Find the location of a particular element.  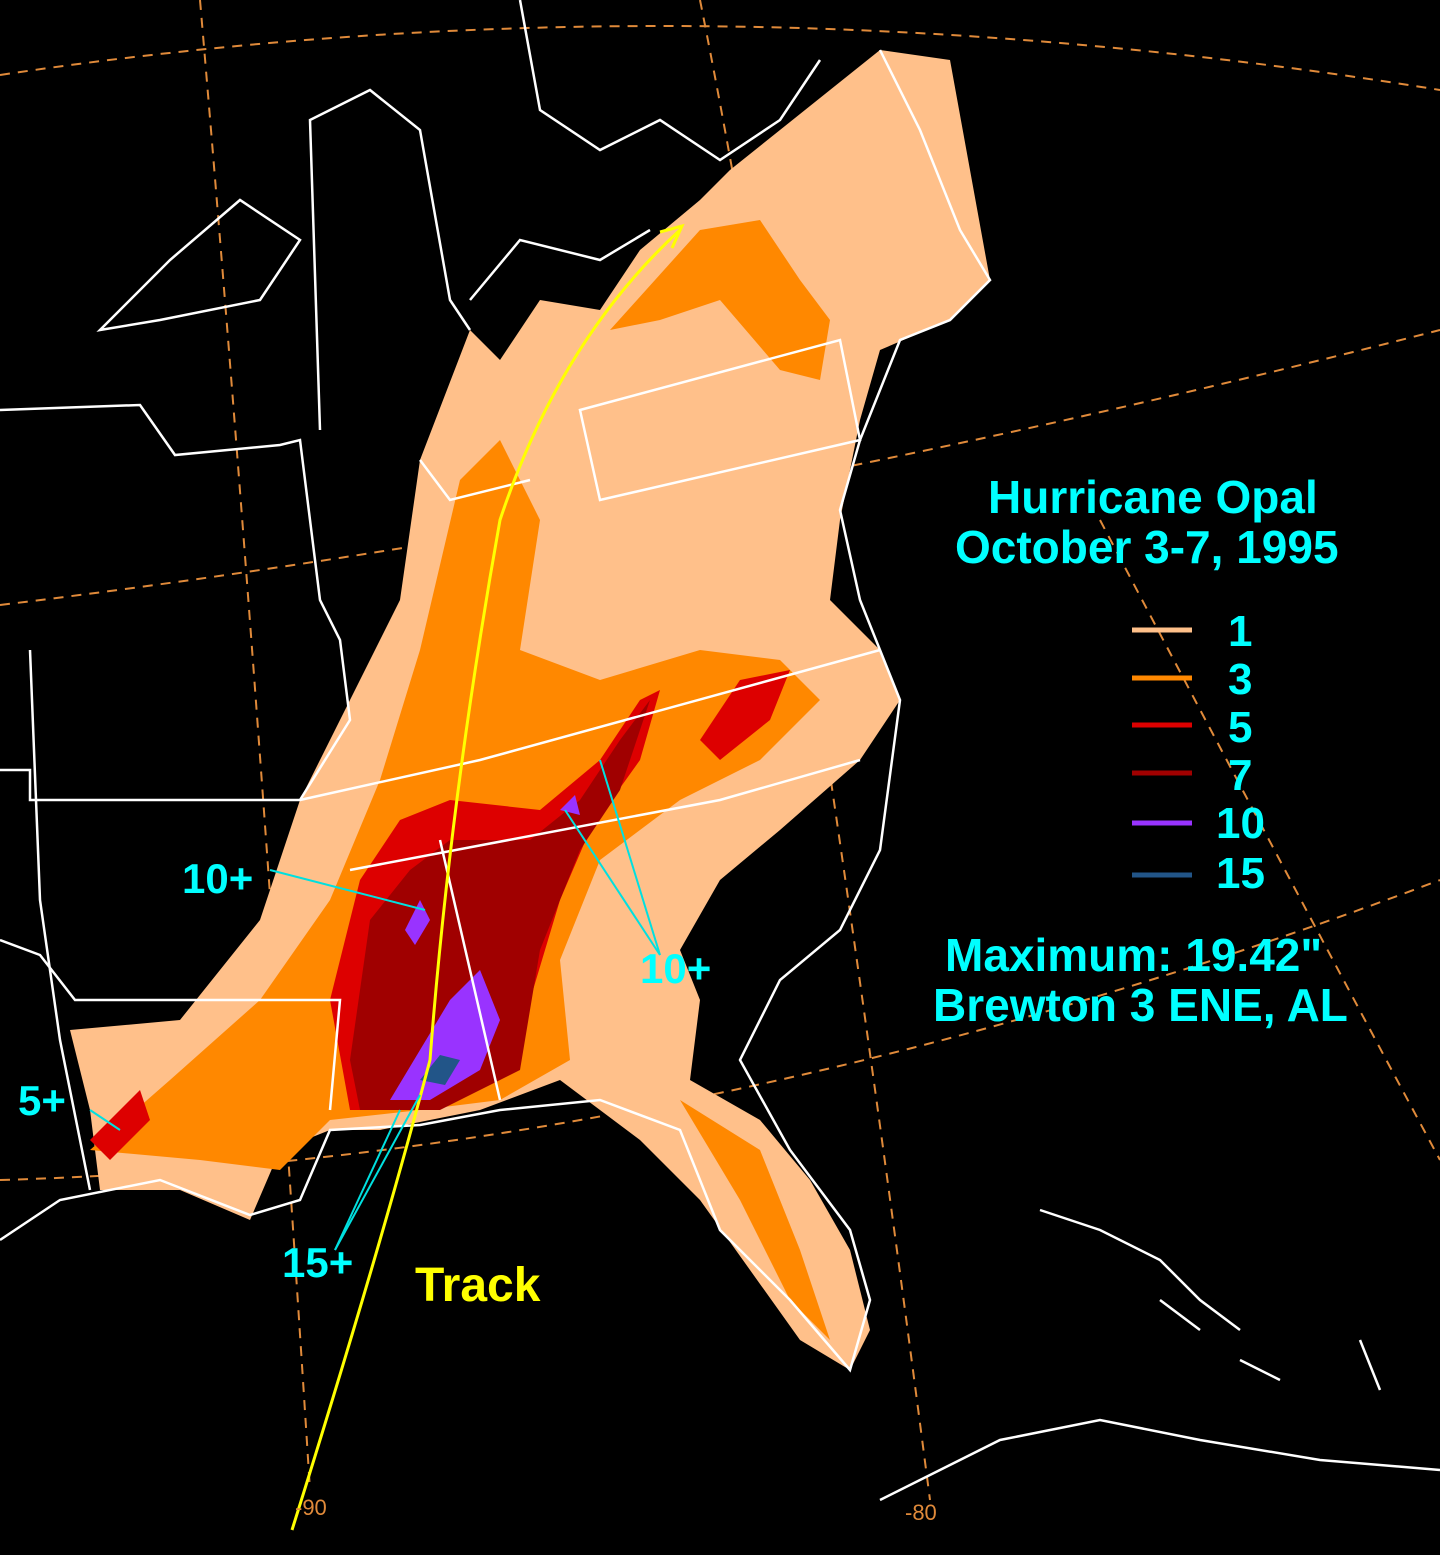

legend-label-5: 5 is located at coordinates (1240, 727).